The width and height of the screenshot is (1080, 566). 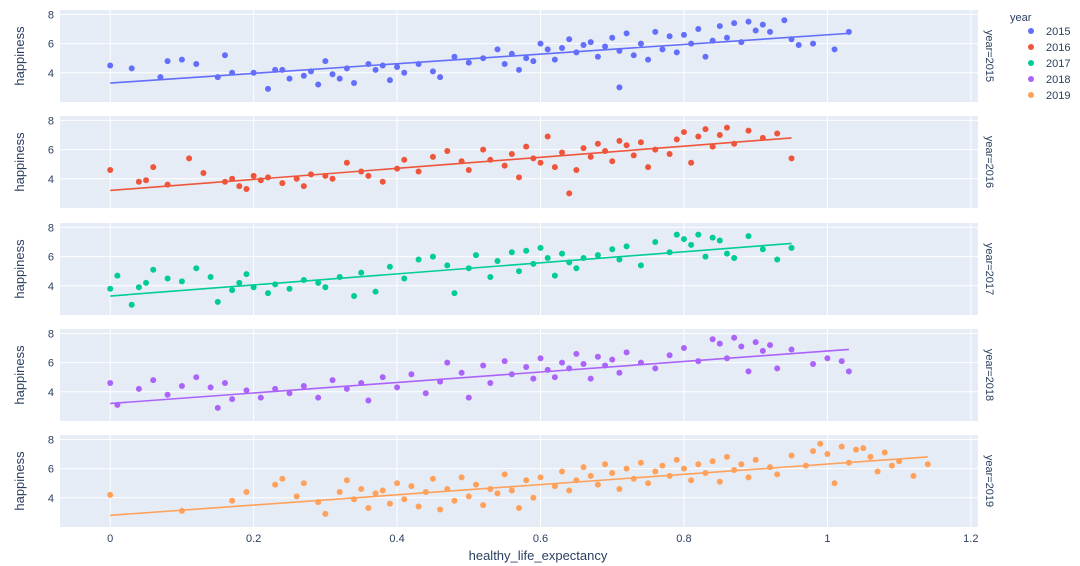 What do you see at coordinates (1040, 57) in the screenshot?
I see `legend: year 2015 2016 2017 2018 2019` at bounding box center [1040, 57].